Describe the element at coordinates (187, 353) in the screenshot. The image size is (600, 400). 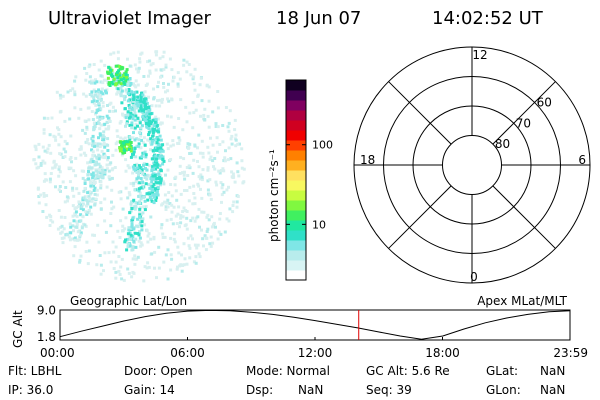
I see `chart-xtick-label: 06:00` at that location.